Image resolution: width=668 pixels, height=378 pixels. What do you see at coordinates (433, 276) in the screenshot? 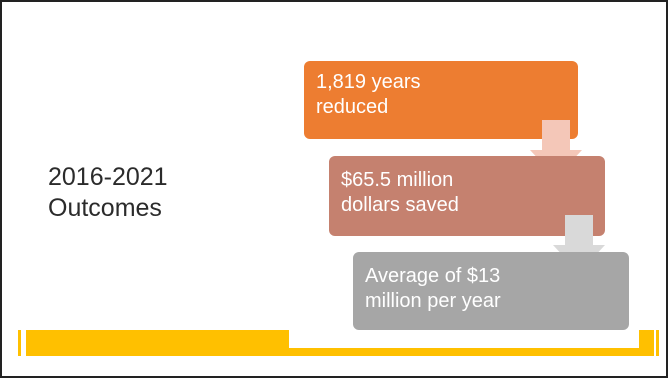
I see `step-3-line-1: Average of $13` at bounding box center [433, 276].